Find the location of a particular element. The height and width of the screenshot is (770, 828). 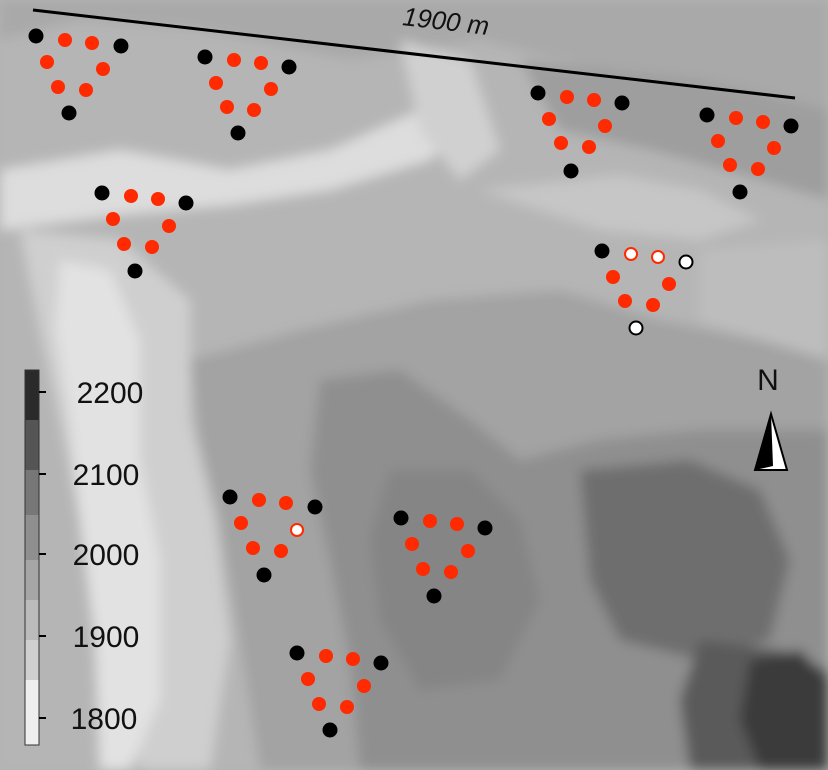

elevation-legend: 2200 2100 2000 1900 1800 is located at coordinates (84, 557).